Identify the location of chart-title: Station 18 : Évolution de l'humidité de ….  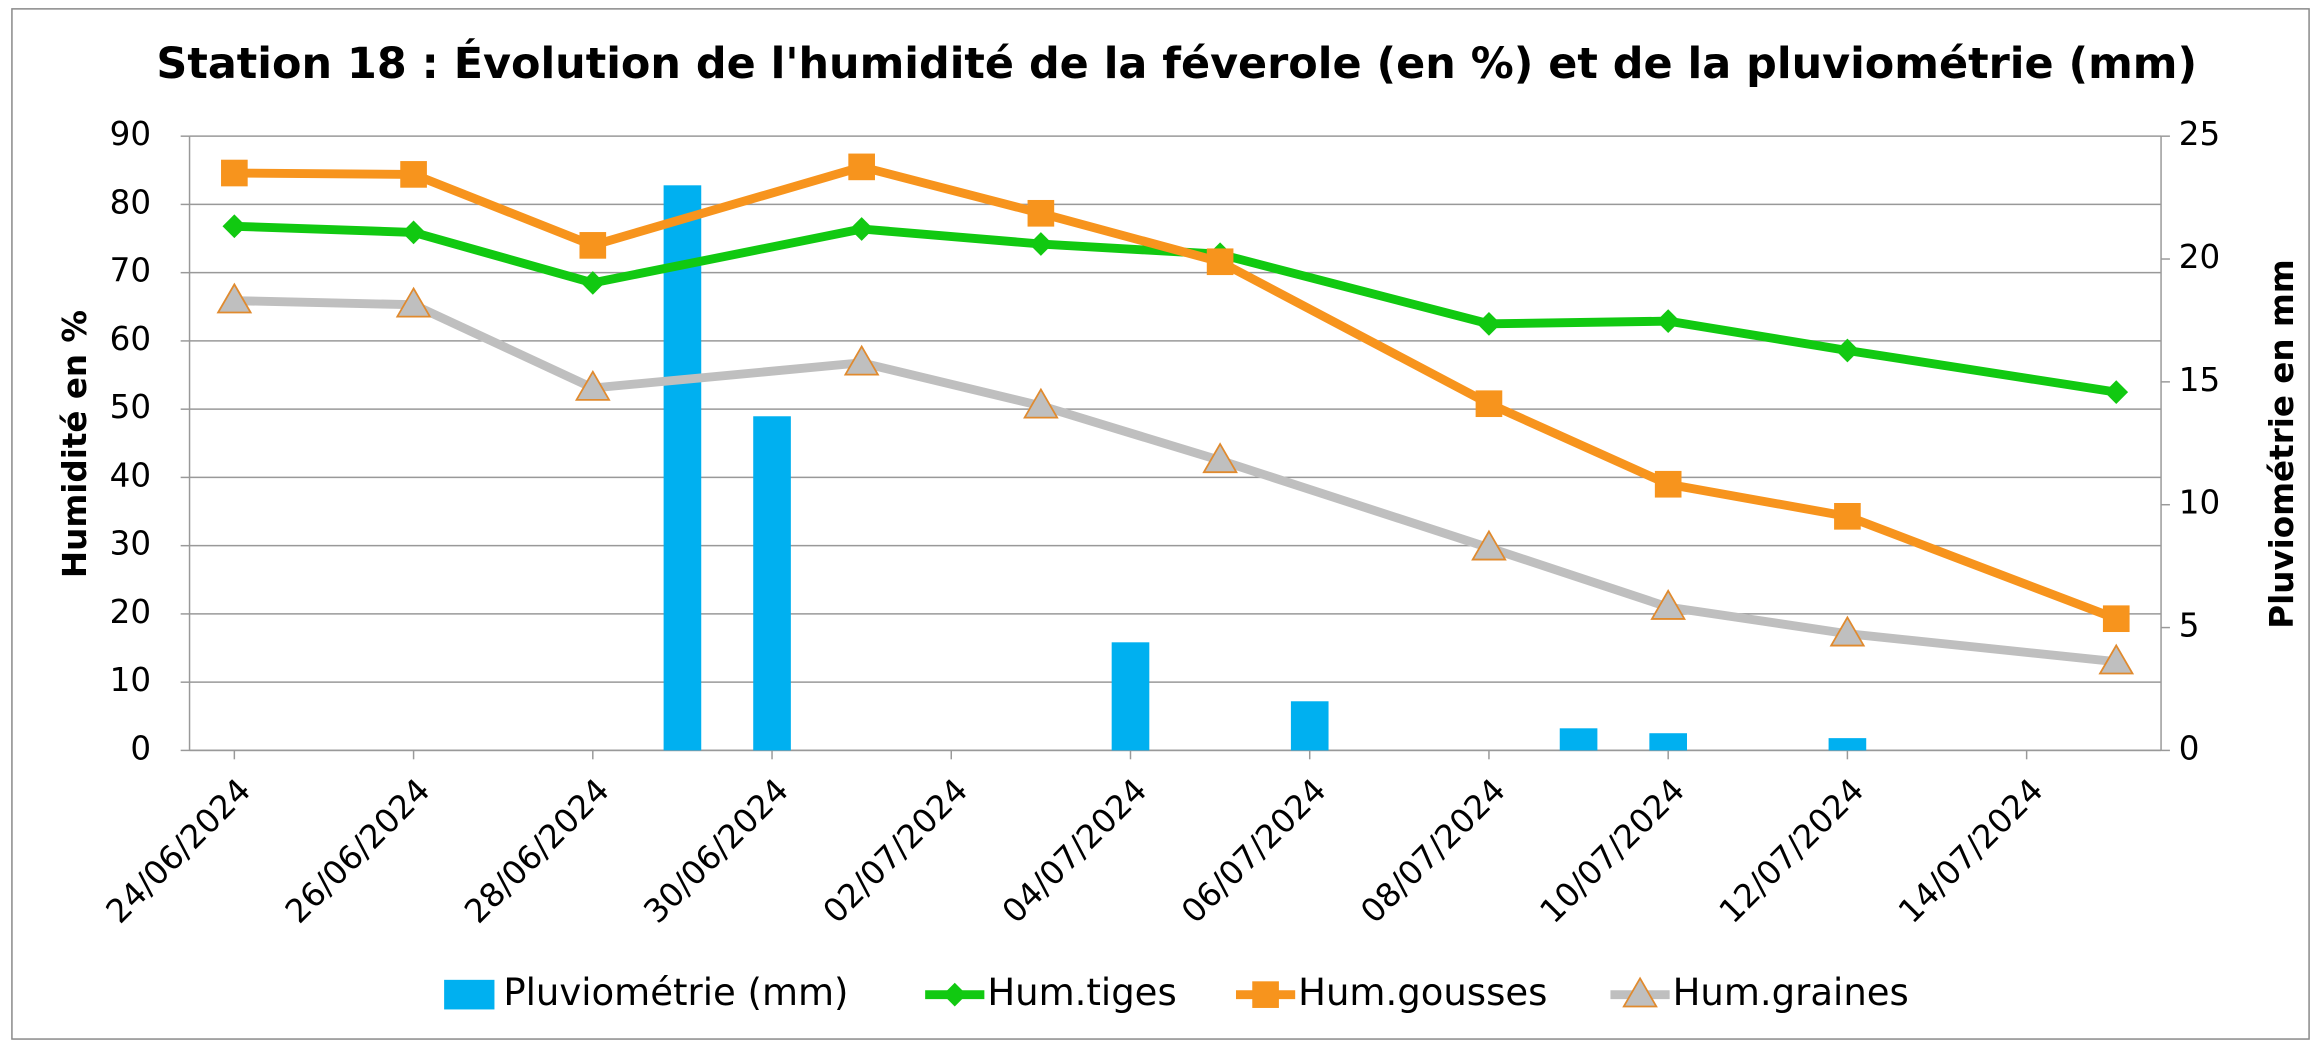
(1176, 63).